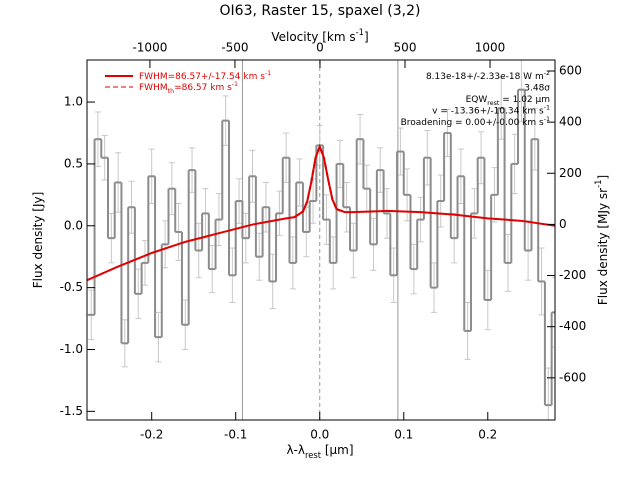  Describe the element at coordinates (477, 100) in the screenshot. I see `annotation-part: EQW` at that location.